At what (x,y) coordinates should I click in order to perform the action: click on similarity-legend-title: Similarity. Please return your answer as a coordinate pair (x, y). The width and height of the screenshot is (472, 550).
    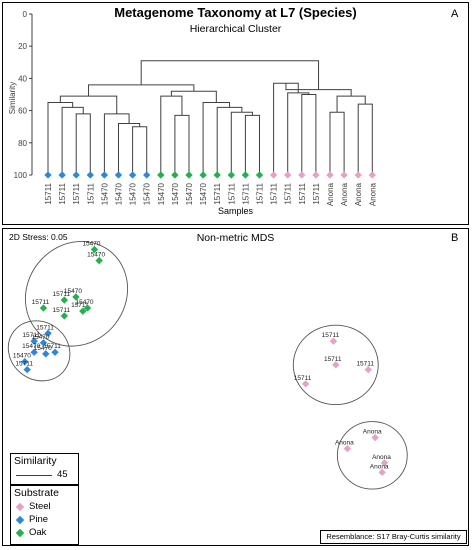
    Looking at the image, I should click on (35, 461).